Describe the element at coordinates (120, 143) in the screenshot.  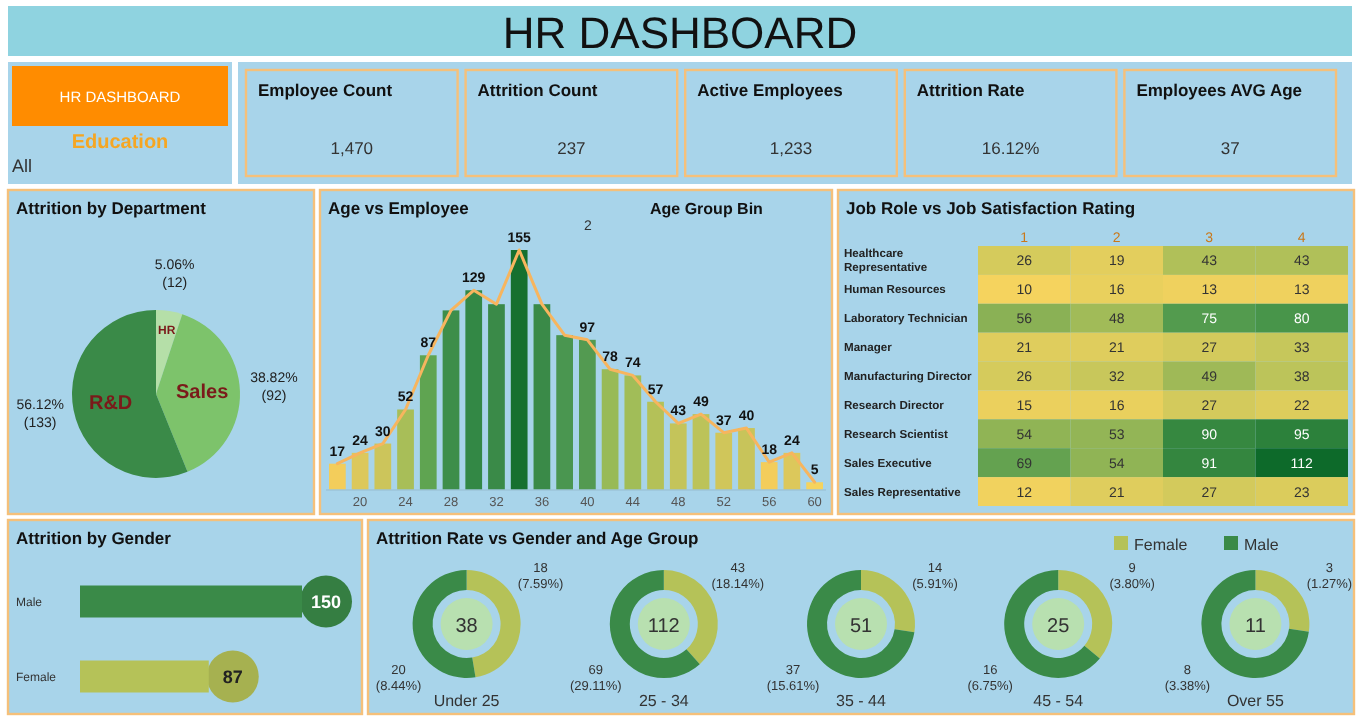
I see `text: Education` at that location.